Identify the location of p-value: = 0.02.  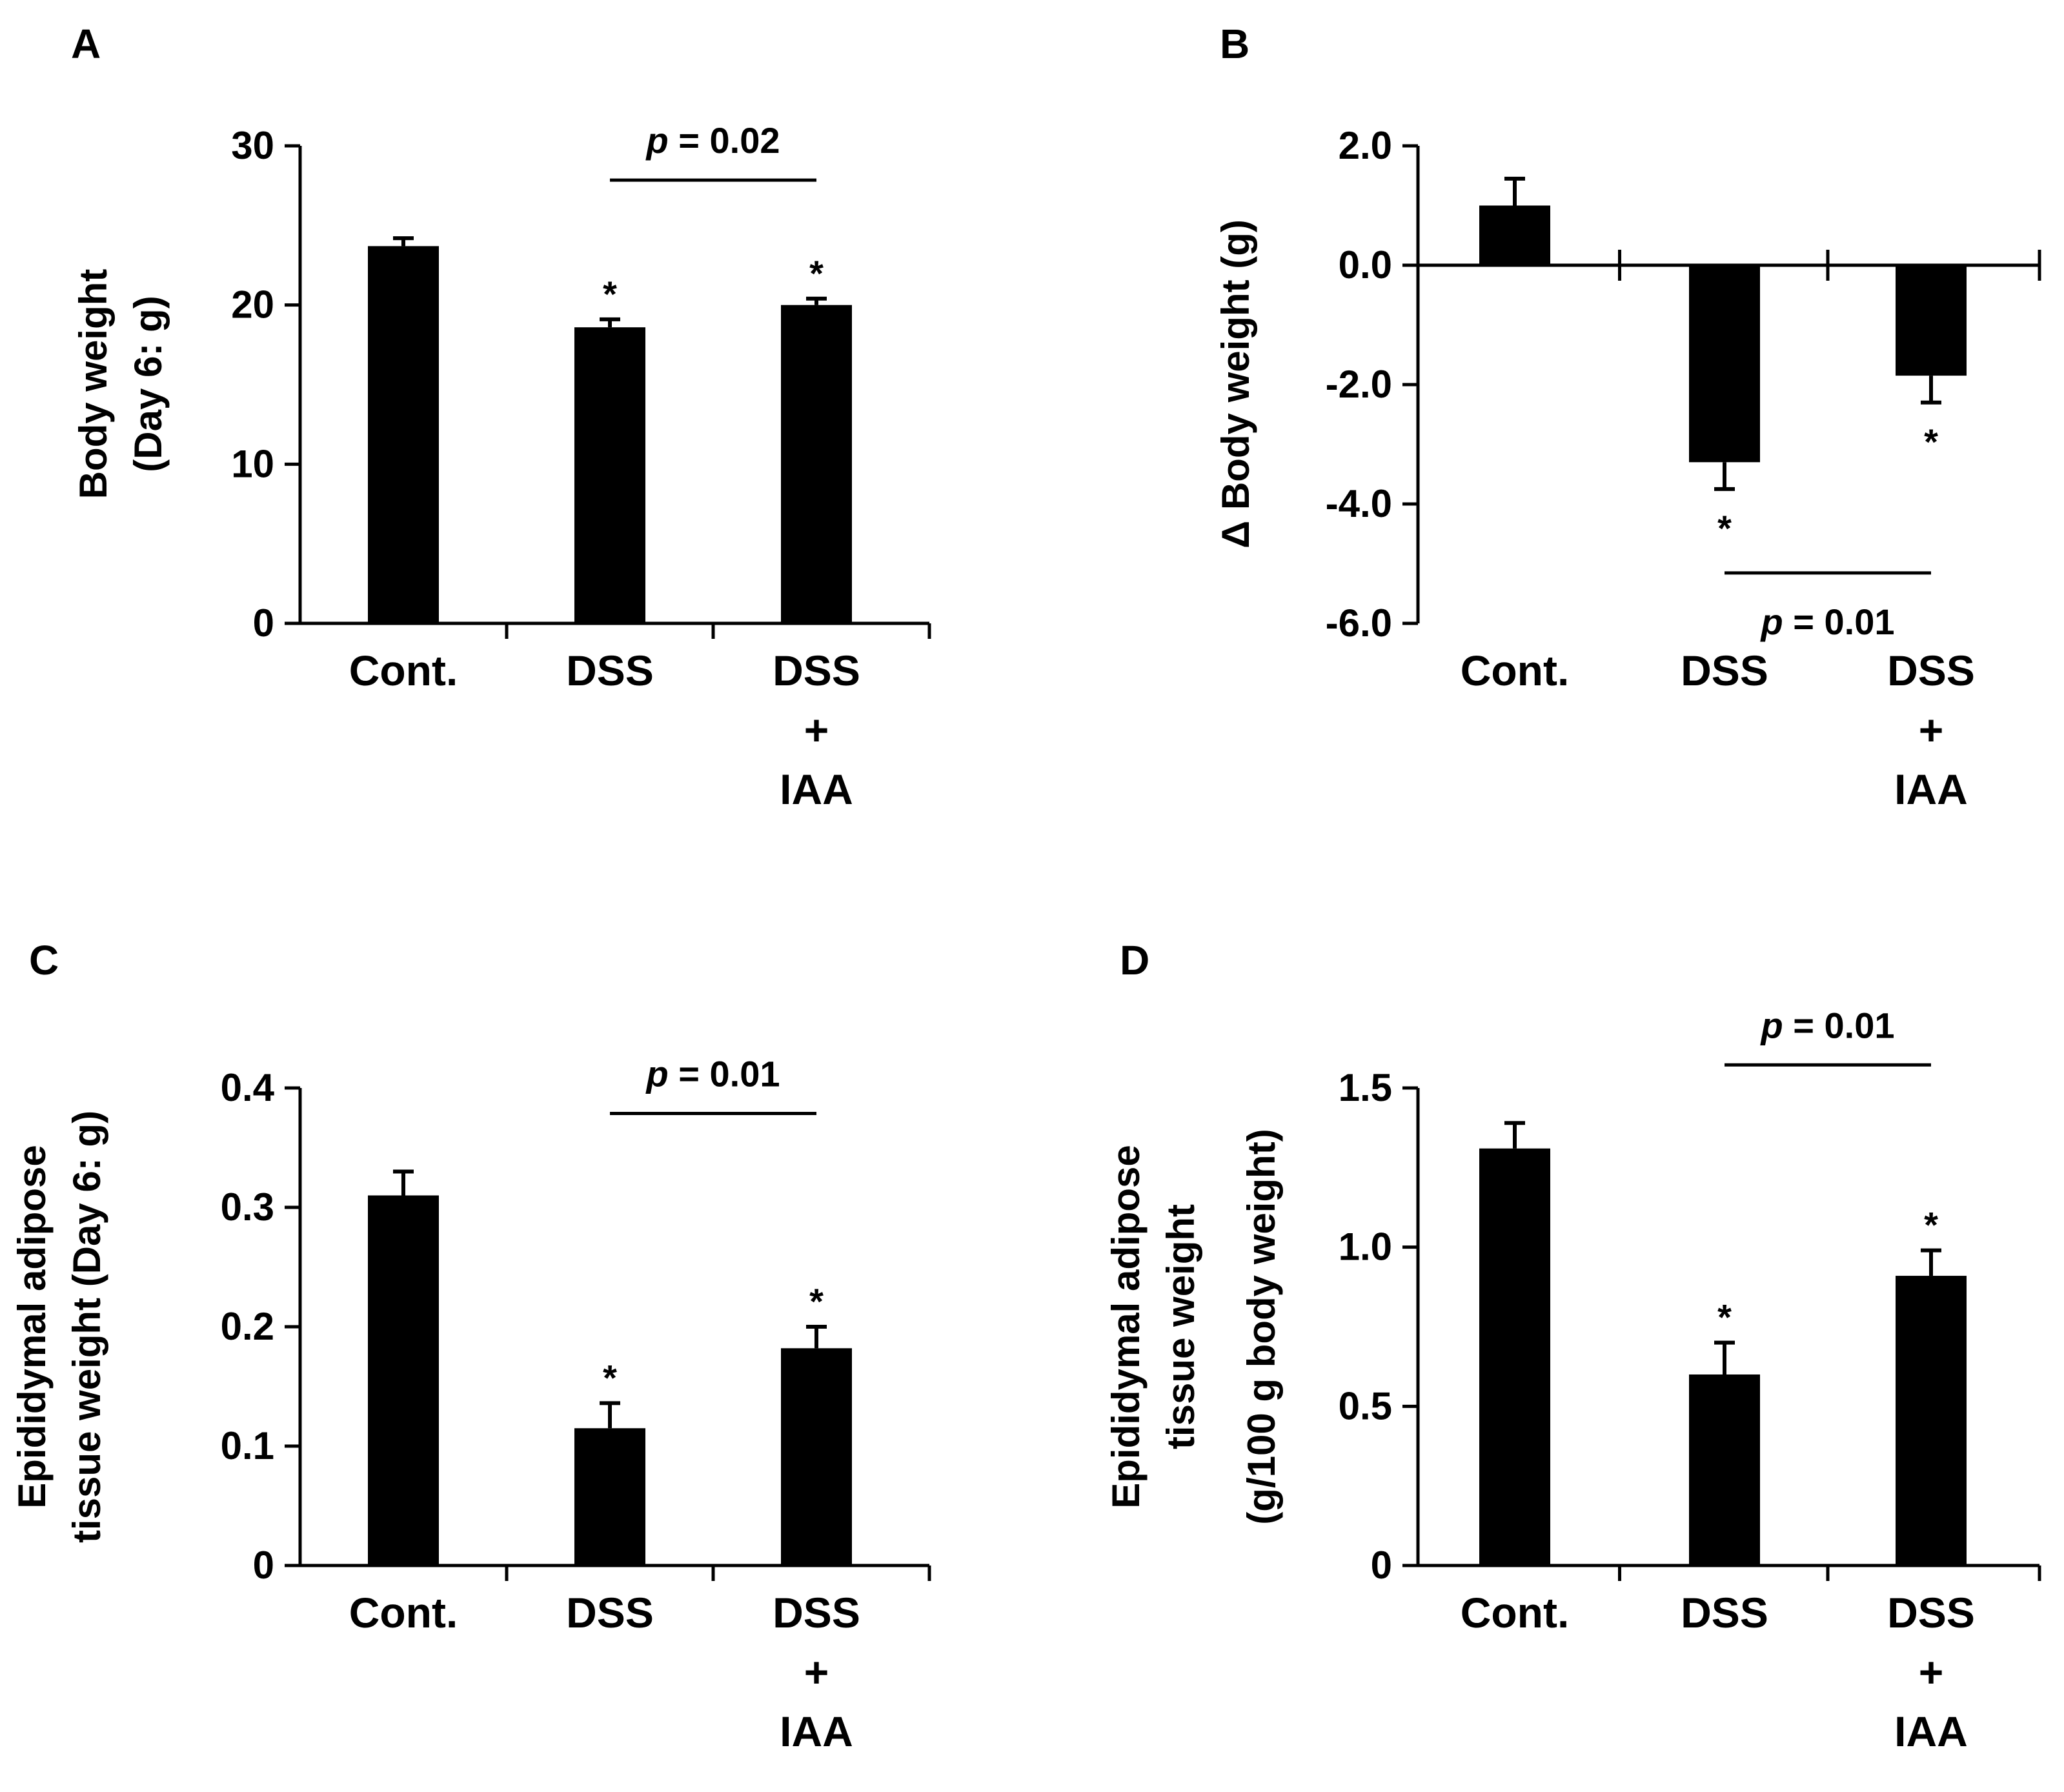
(724, 140).